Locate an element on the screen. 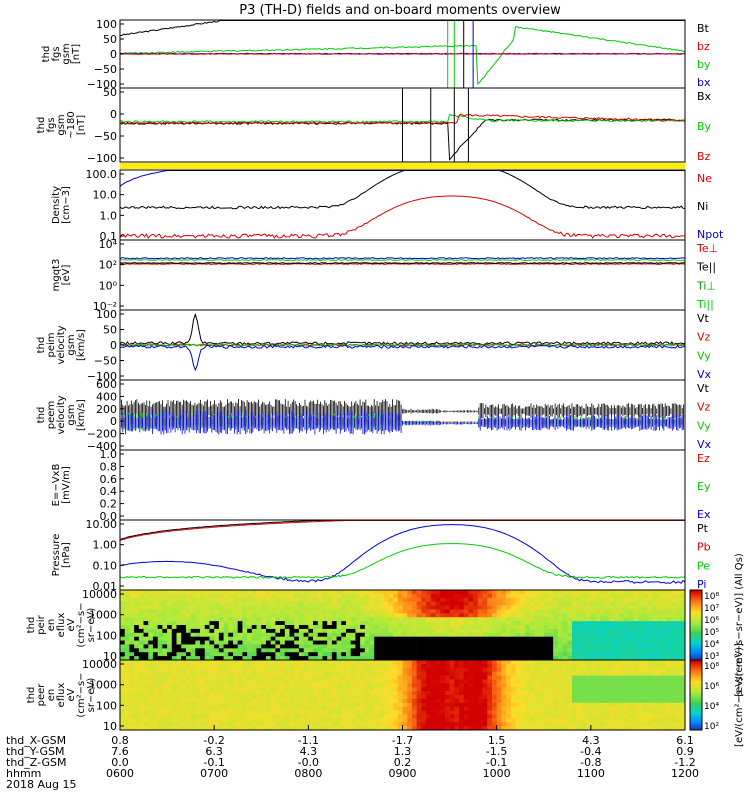 Image resolution: width=750 pixels, height=804 pixels. fgs_dc-ytick-2: −50 is located at coordinates (105, 136).